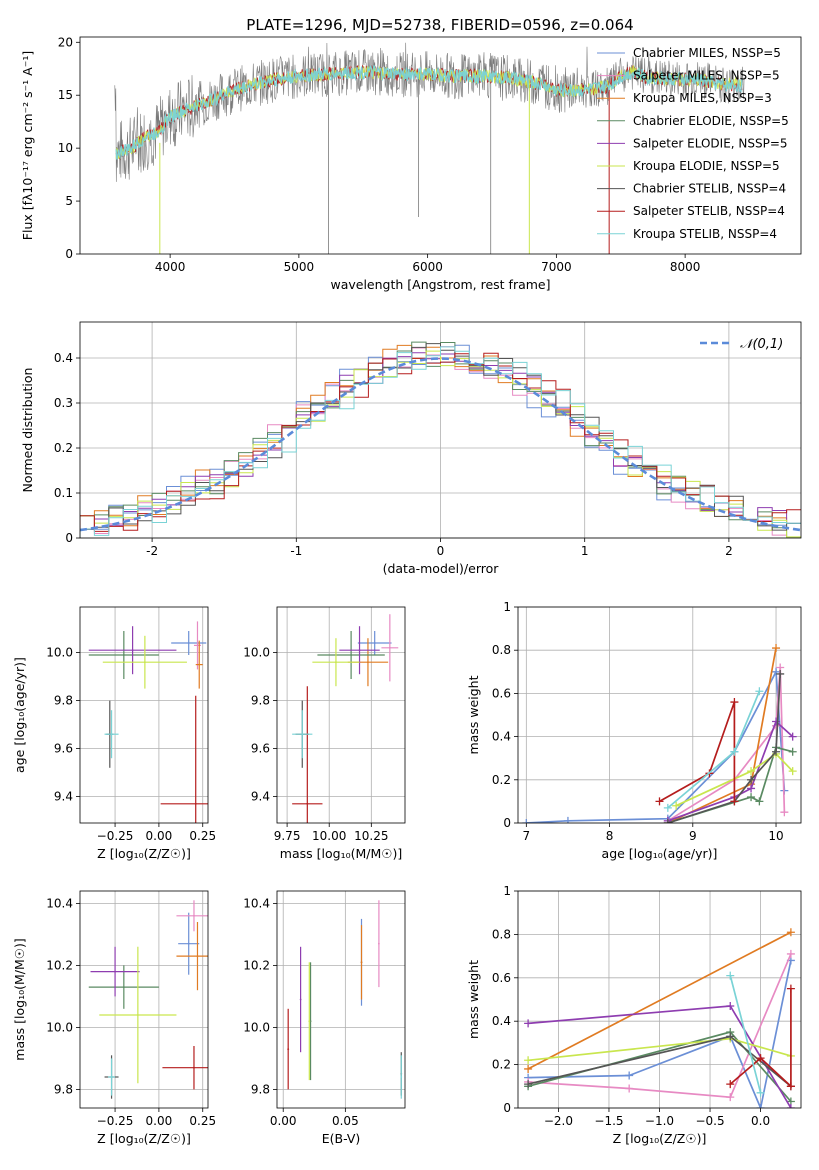 The height and width of the screenshot is (1170, 819). What do you see at coordinates (660, 853) in the screenshot?
I see `x-axis-label: age [log₁₀(age/yr)]` at bounding box center [660, 853].